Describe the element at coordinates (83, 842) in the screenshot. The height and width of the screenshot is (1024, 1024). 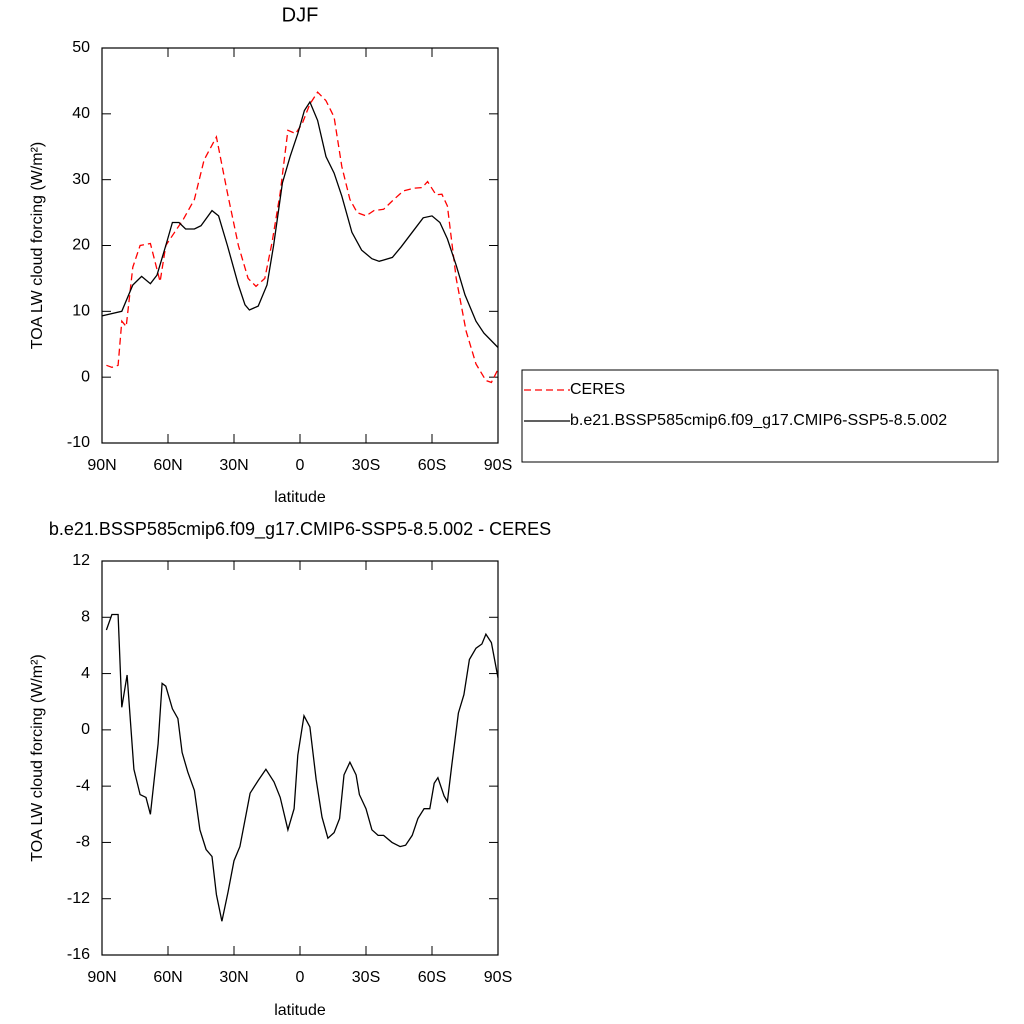
I see `y-tick-label: -8` at that location.